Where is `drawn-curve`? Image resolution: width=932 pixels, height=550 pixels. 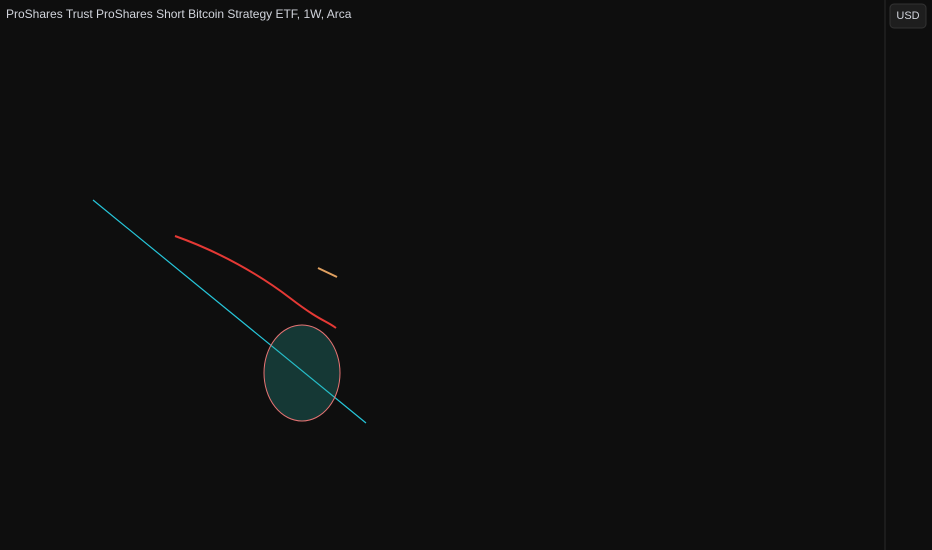 drawn-curve is located at coordinates (255, 282).